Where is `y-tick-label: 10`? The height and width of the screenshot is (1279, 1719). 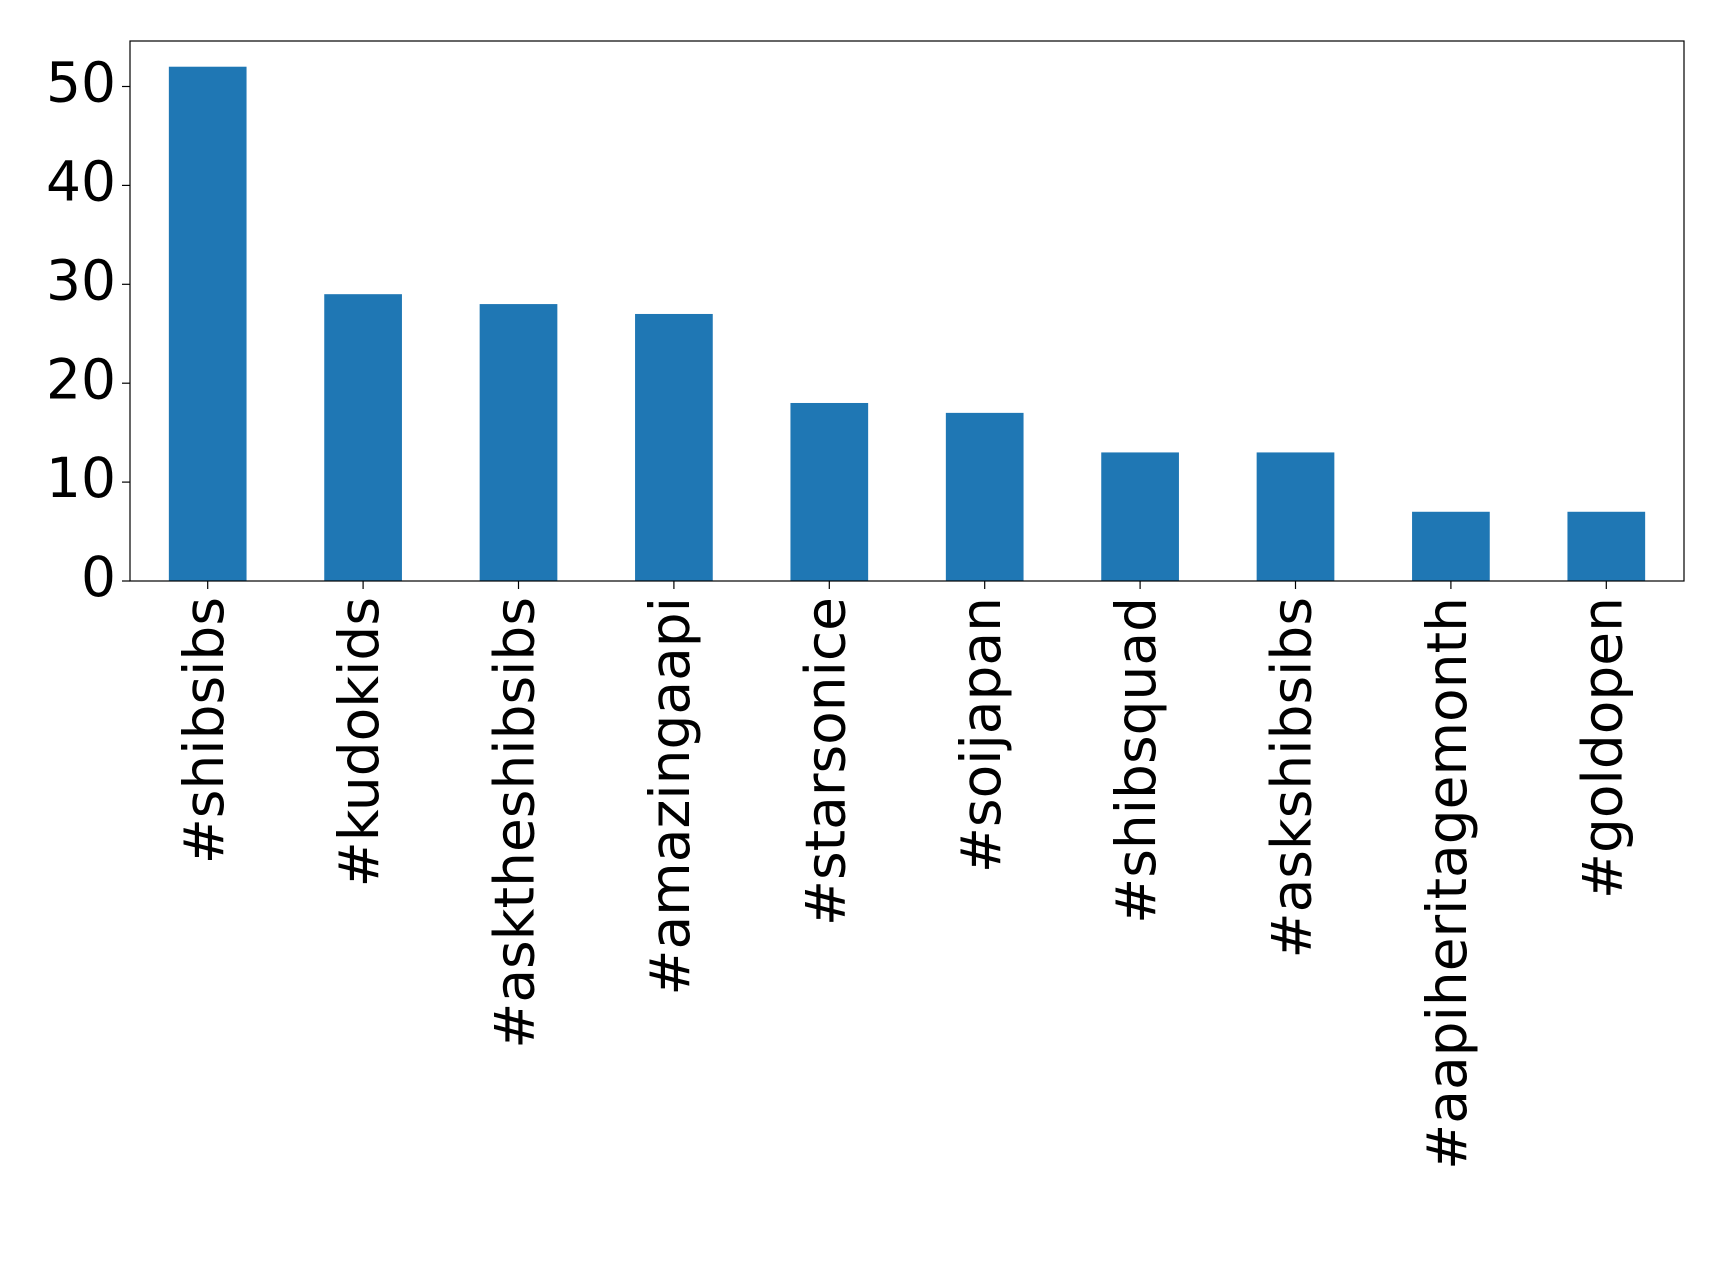
y-tick-label: 10 is located at coordinates (81, 478).